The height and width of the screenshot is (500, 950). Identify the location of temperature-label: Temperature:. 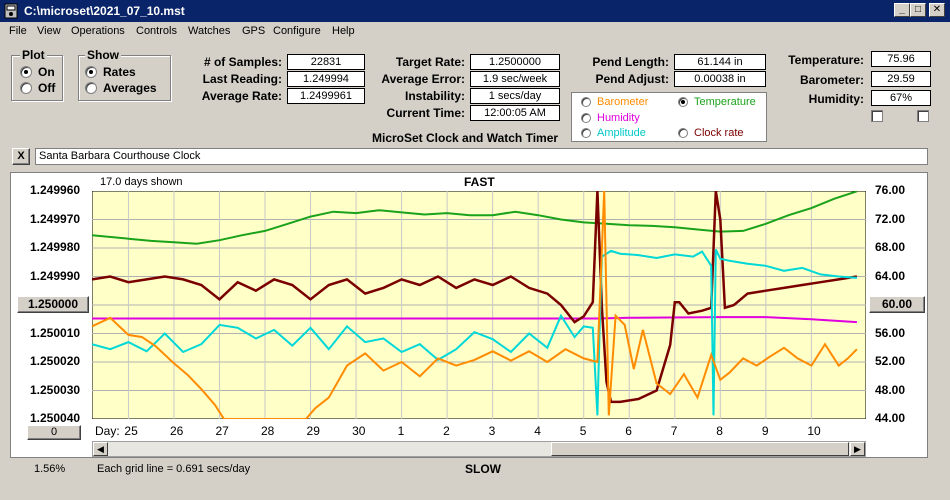
(826, 60).